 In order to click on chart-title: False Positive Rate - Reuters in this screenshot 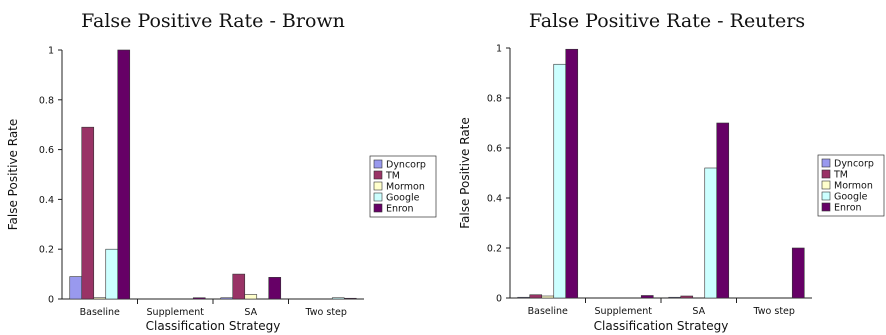, I will do `click(667, 21)`.